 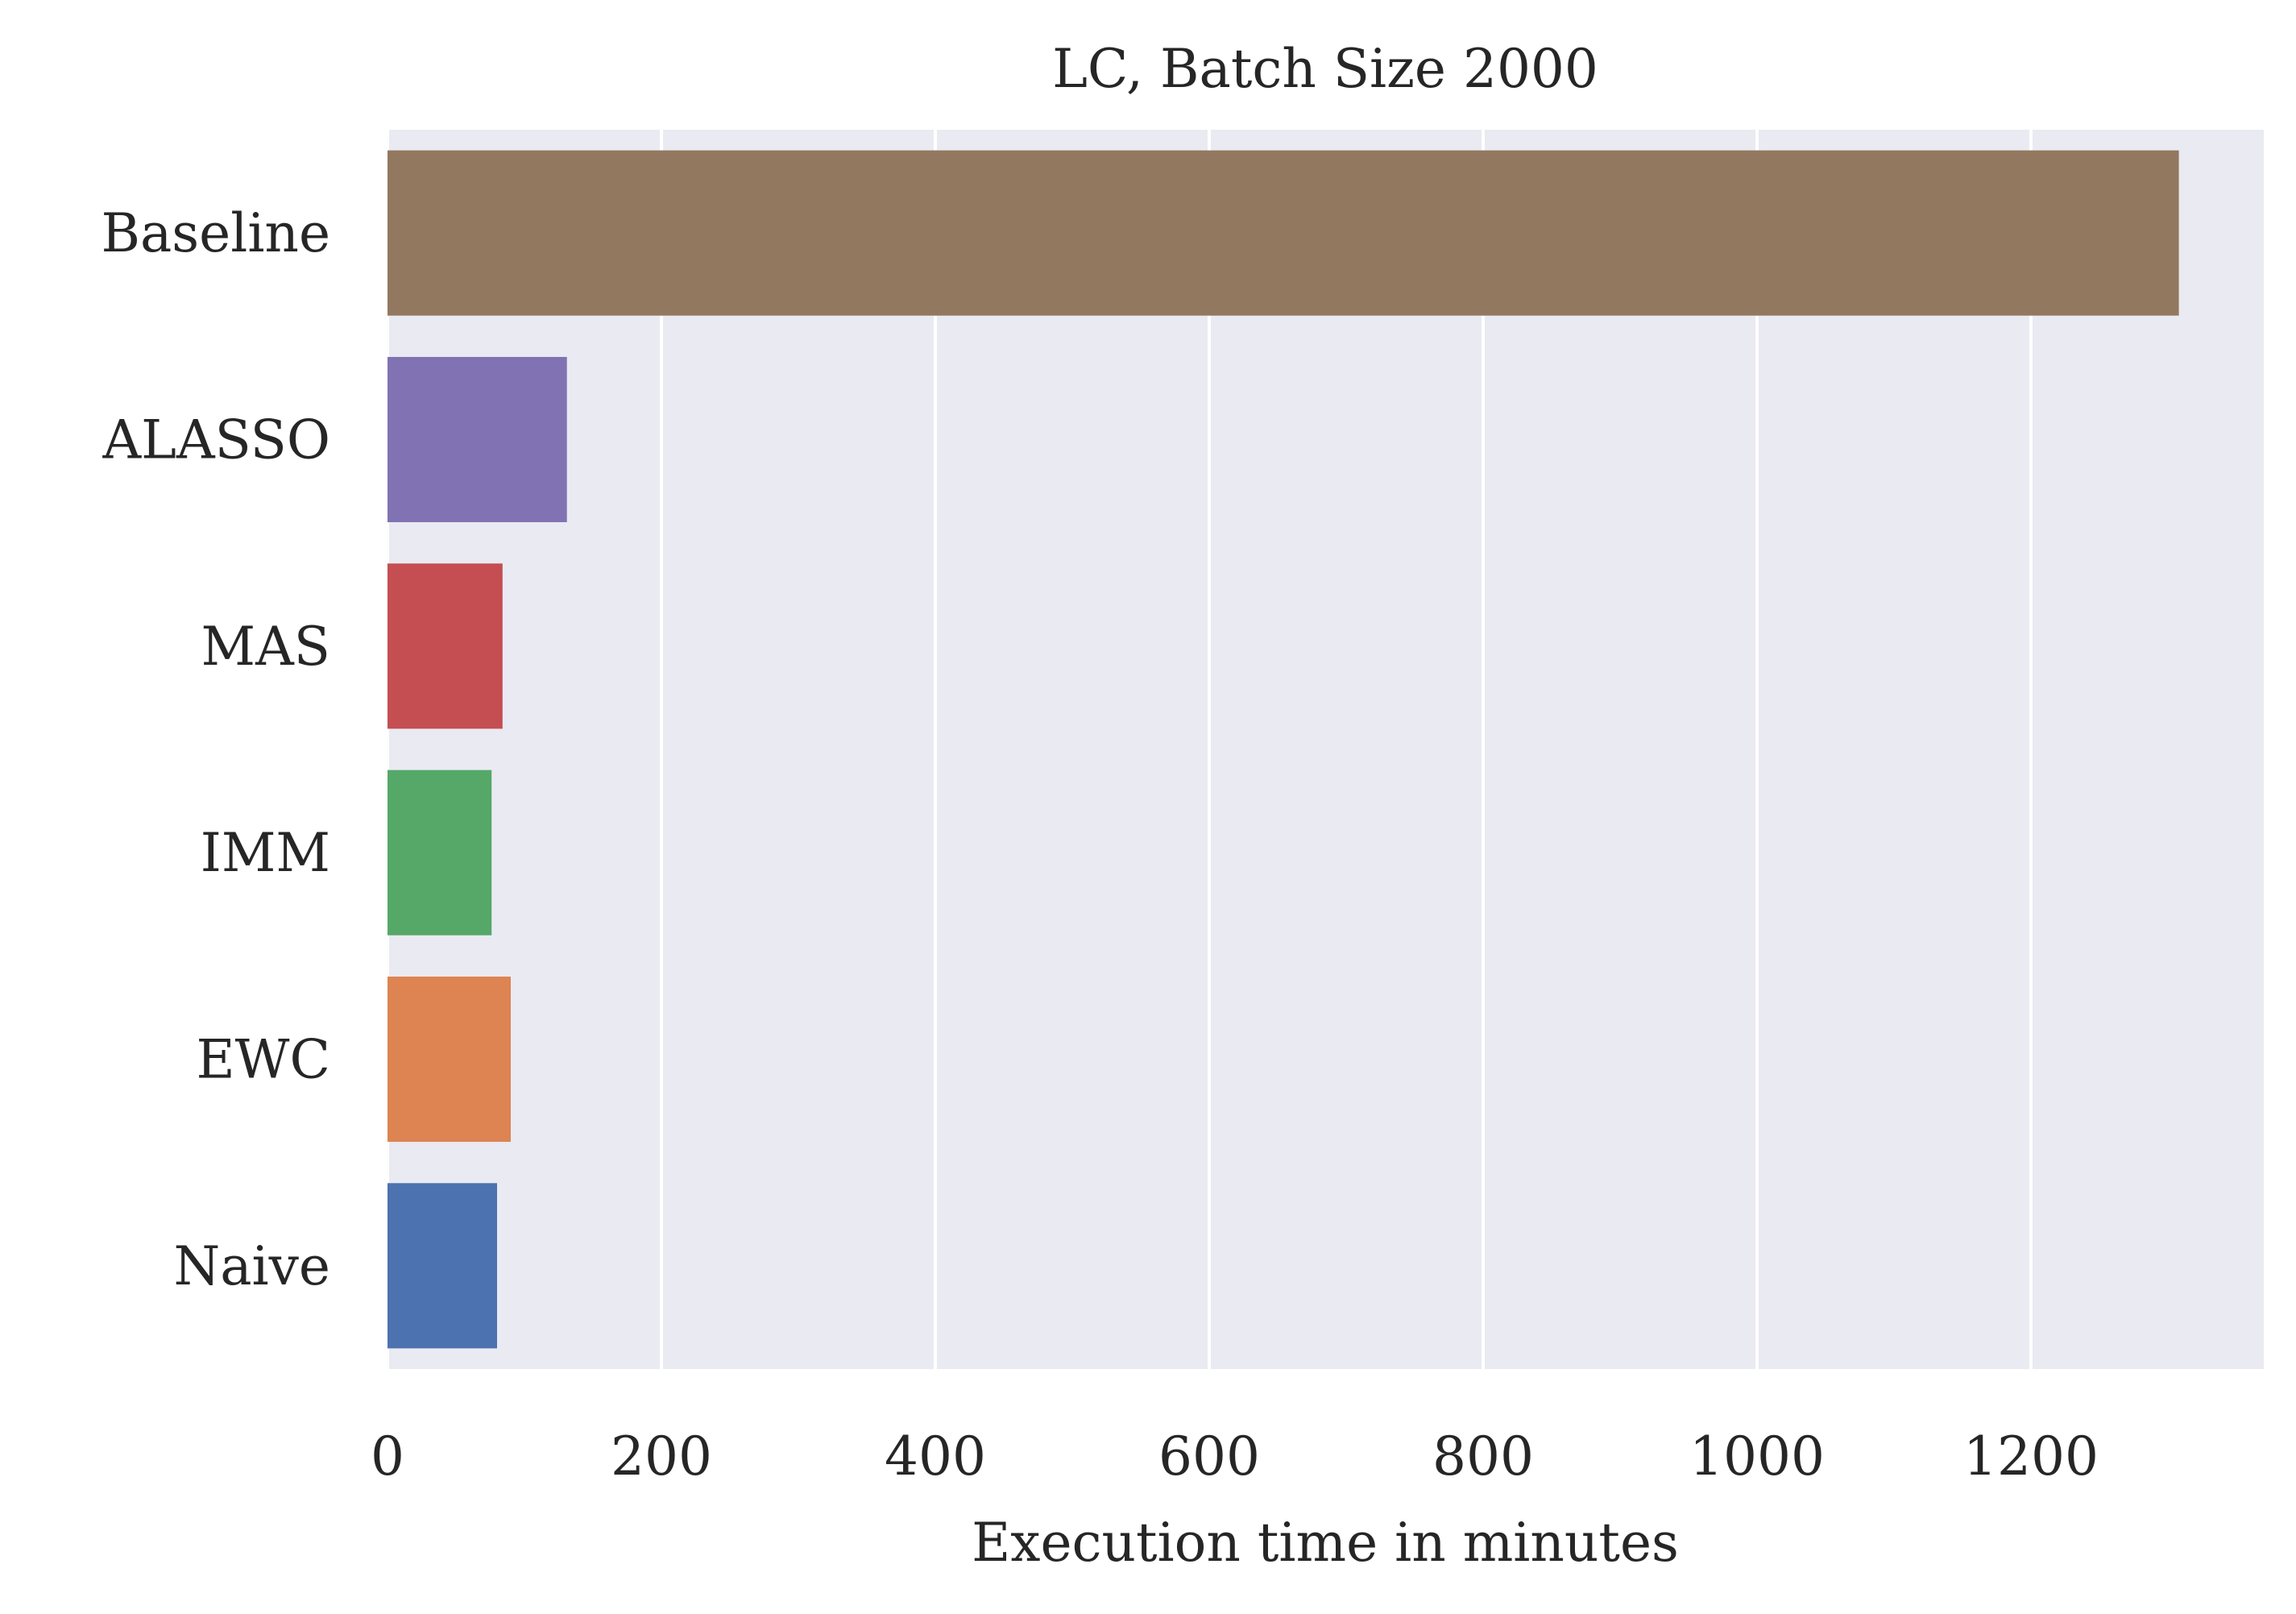 I want to click on x-tick-label-200: 200, so click(x=661, y=1456).